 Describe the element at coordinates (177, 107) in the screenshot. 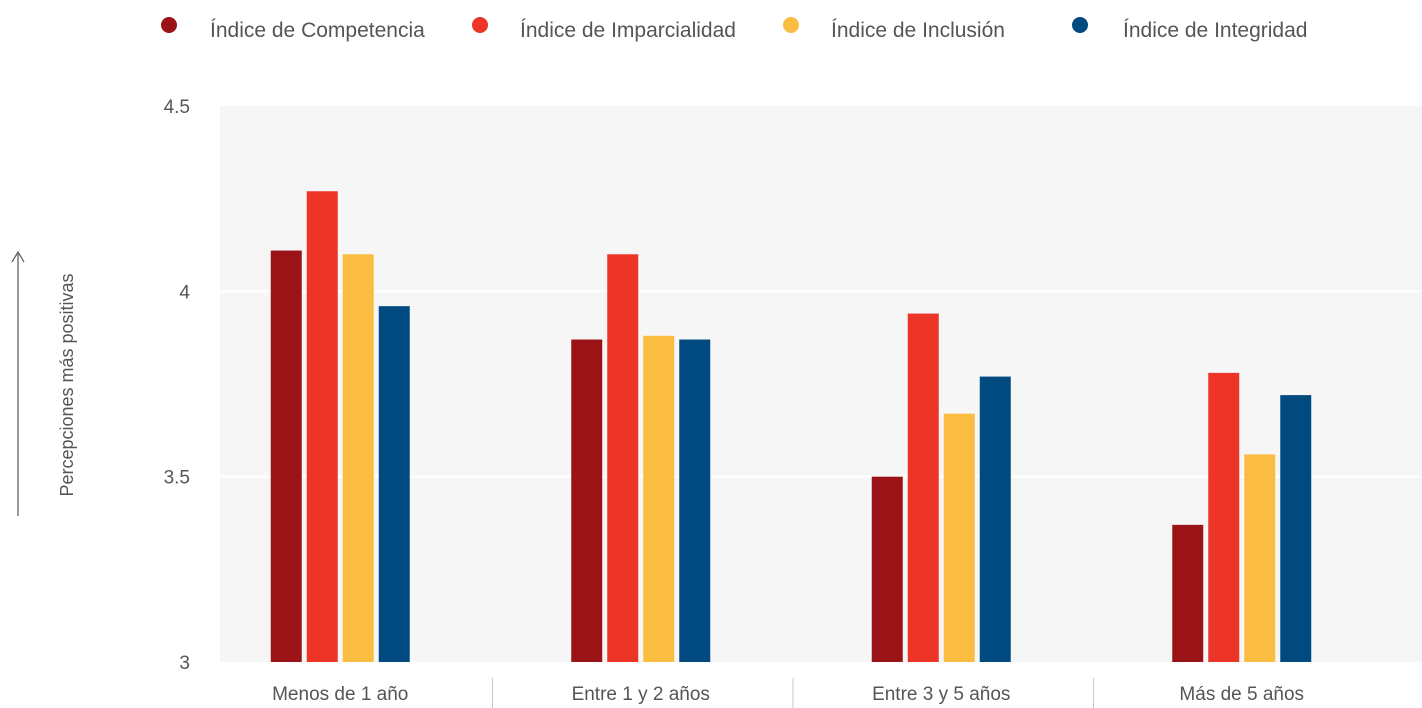

I see `y-tick-label: 4.5` at that location.